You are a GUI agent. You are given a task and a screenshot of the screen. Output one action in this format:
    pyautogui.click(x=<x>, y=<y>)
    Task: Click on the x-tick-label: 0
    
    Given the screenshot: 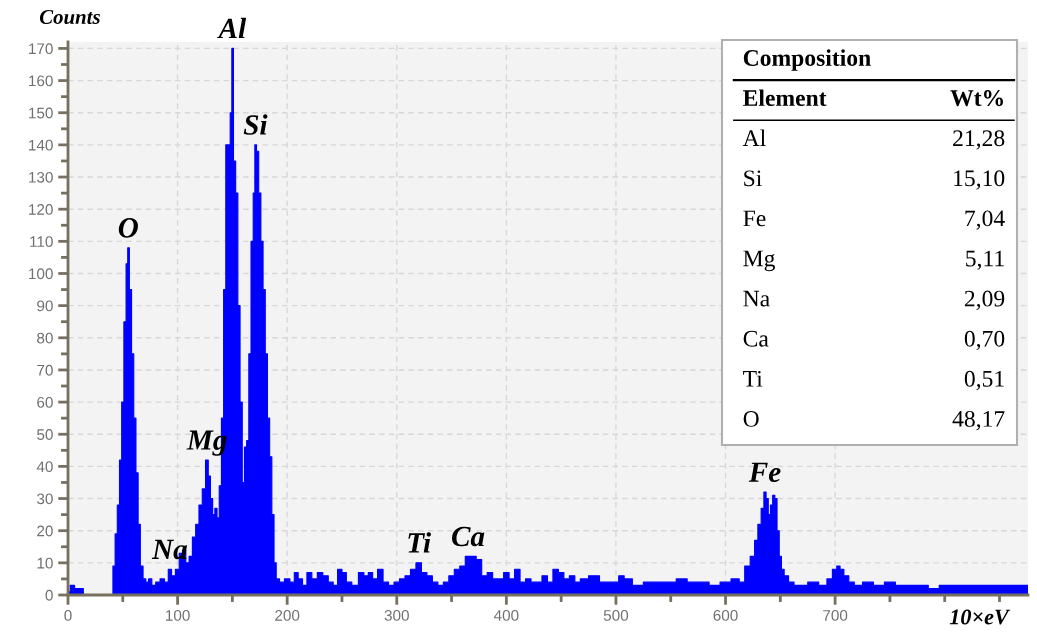 What is the action you would take?
    pyautogui.click(x=68, y=615)
    